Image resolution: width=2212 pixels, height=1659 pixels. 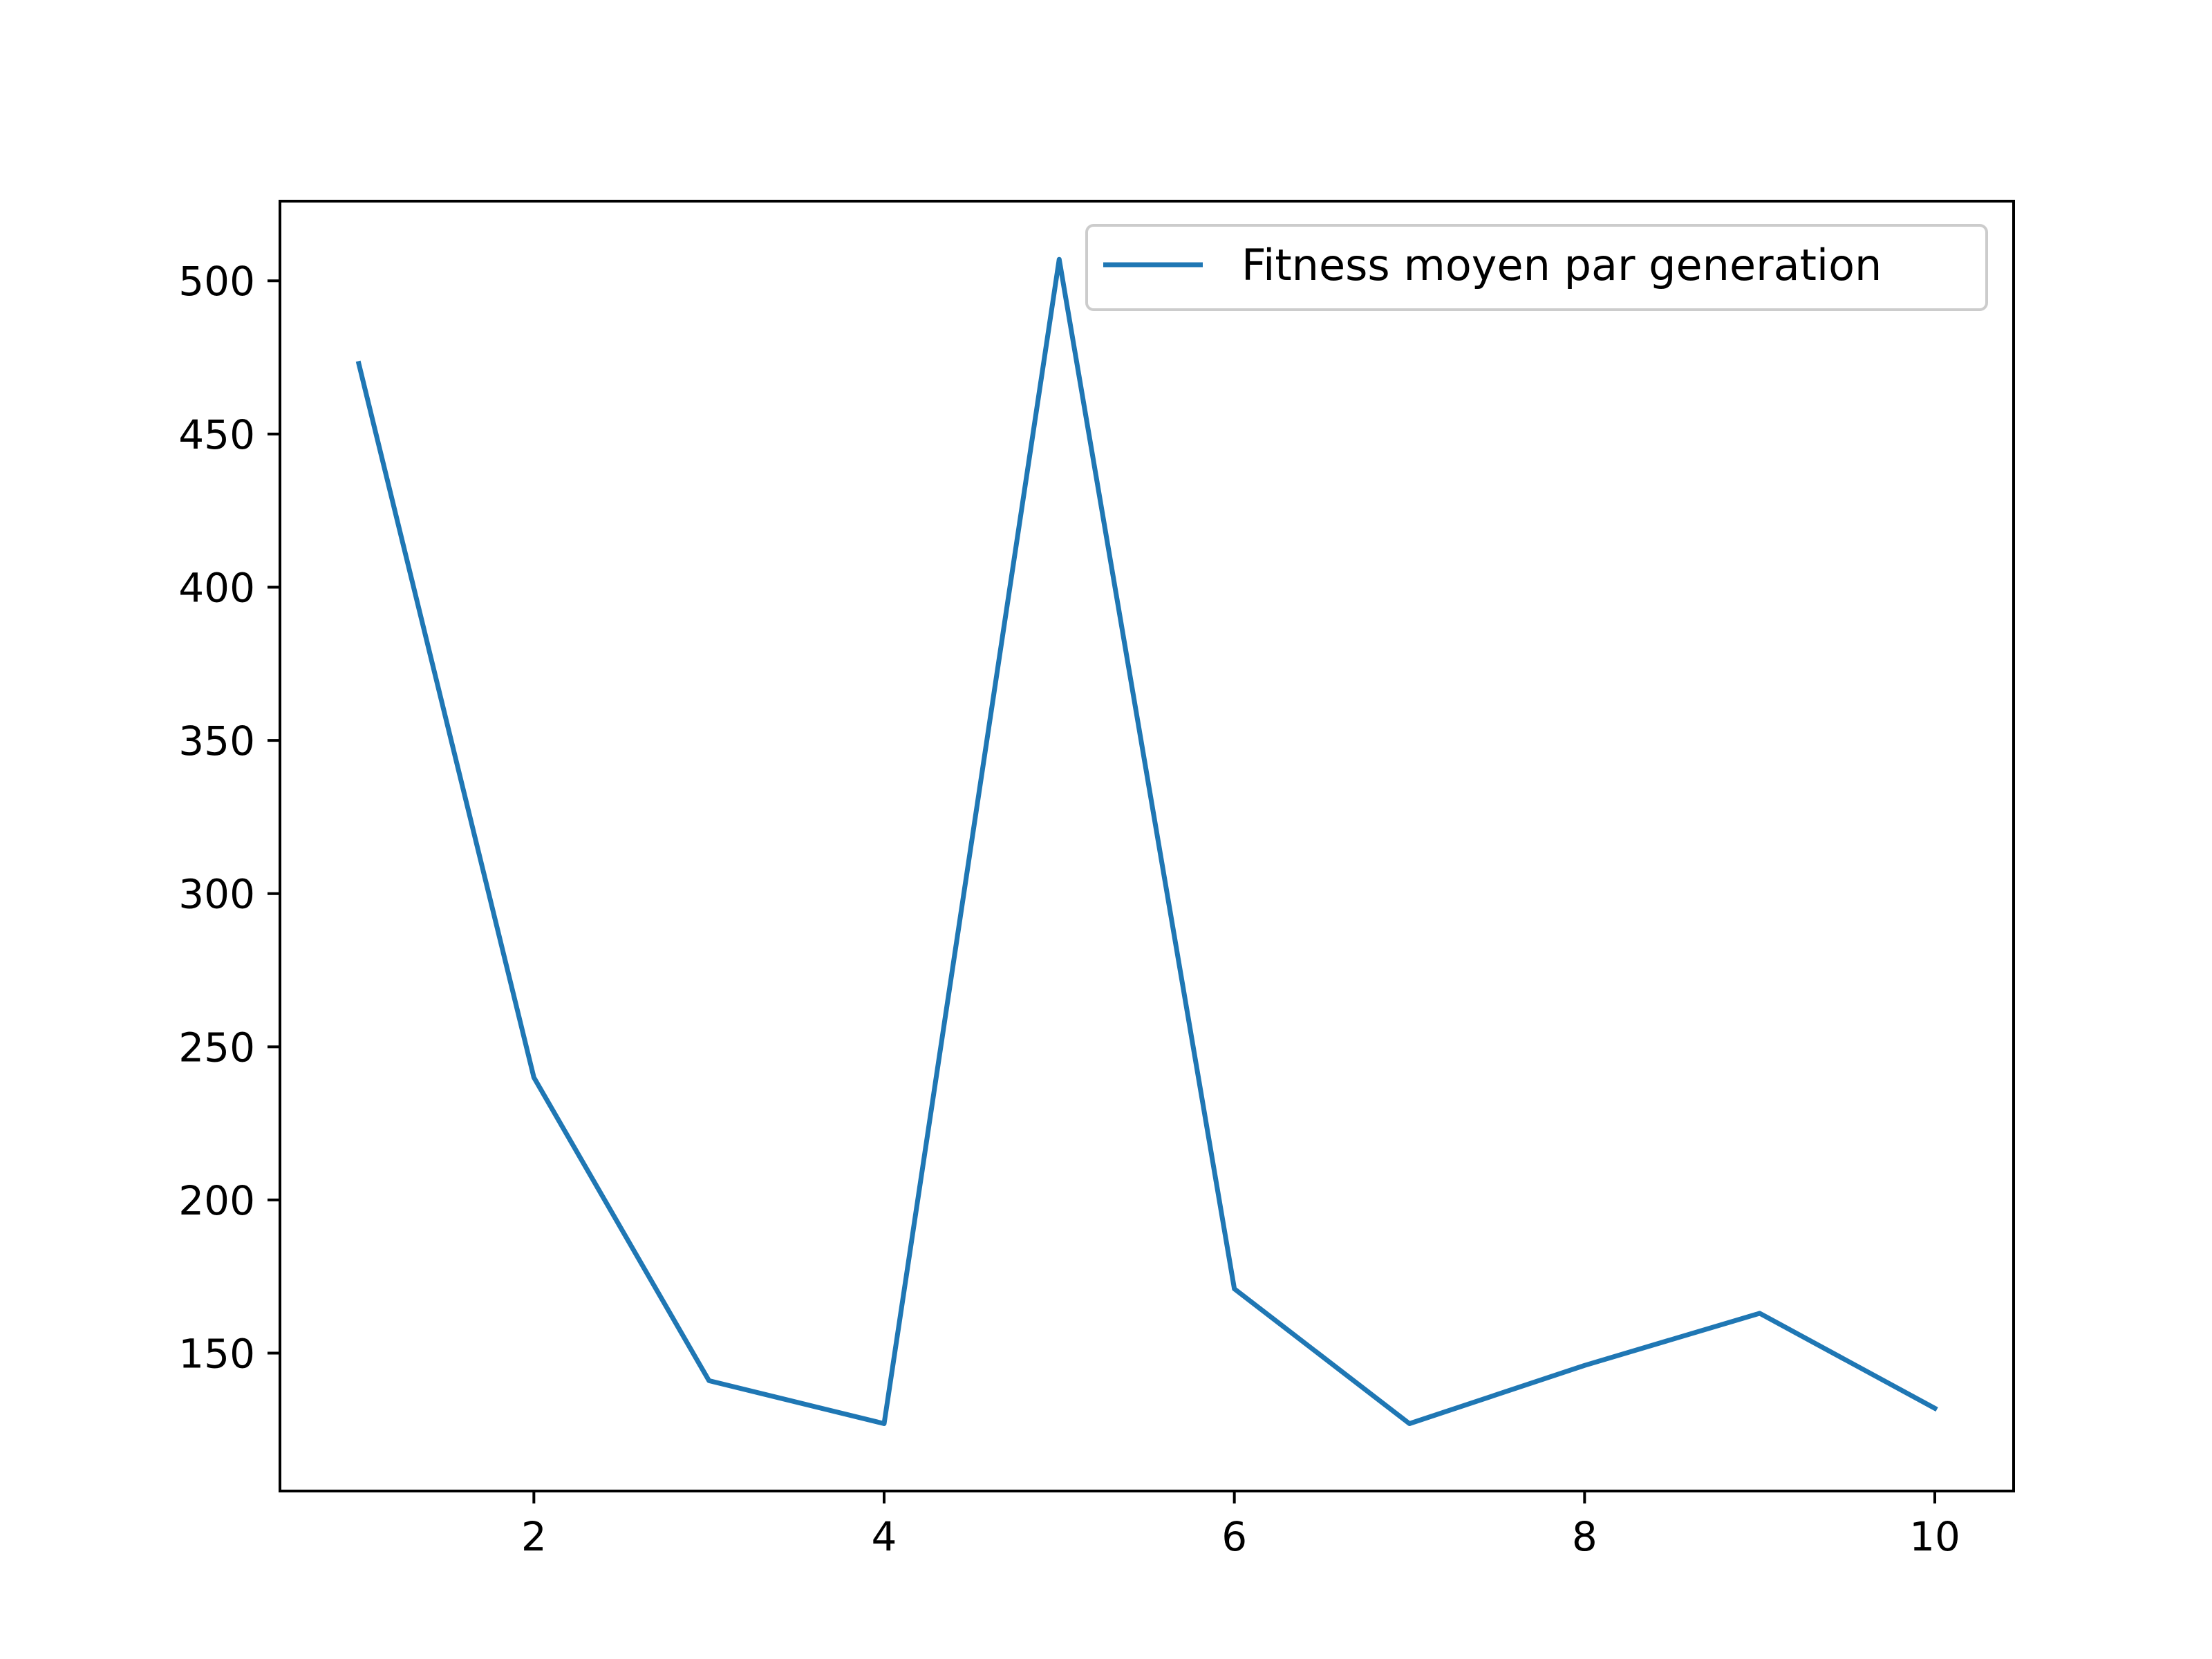 I want to click on y-tick-label: 350, so click(x=216, y=742).